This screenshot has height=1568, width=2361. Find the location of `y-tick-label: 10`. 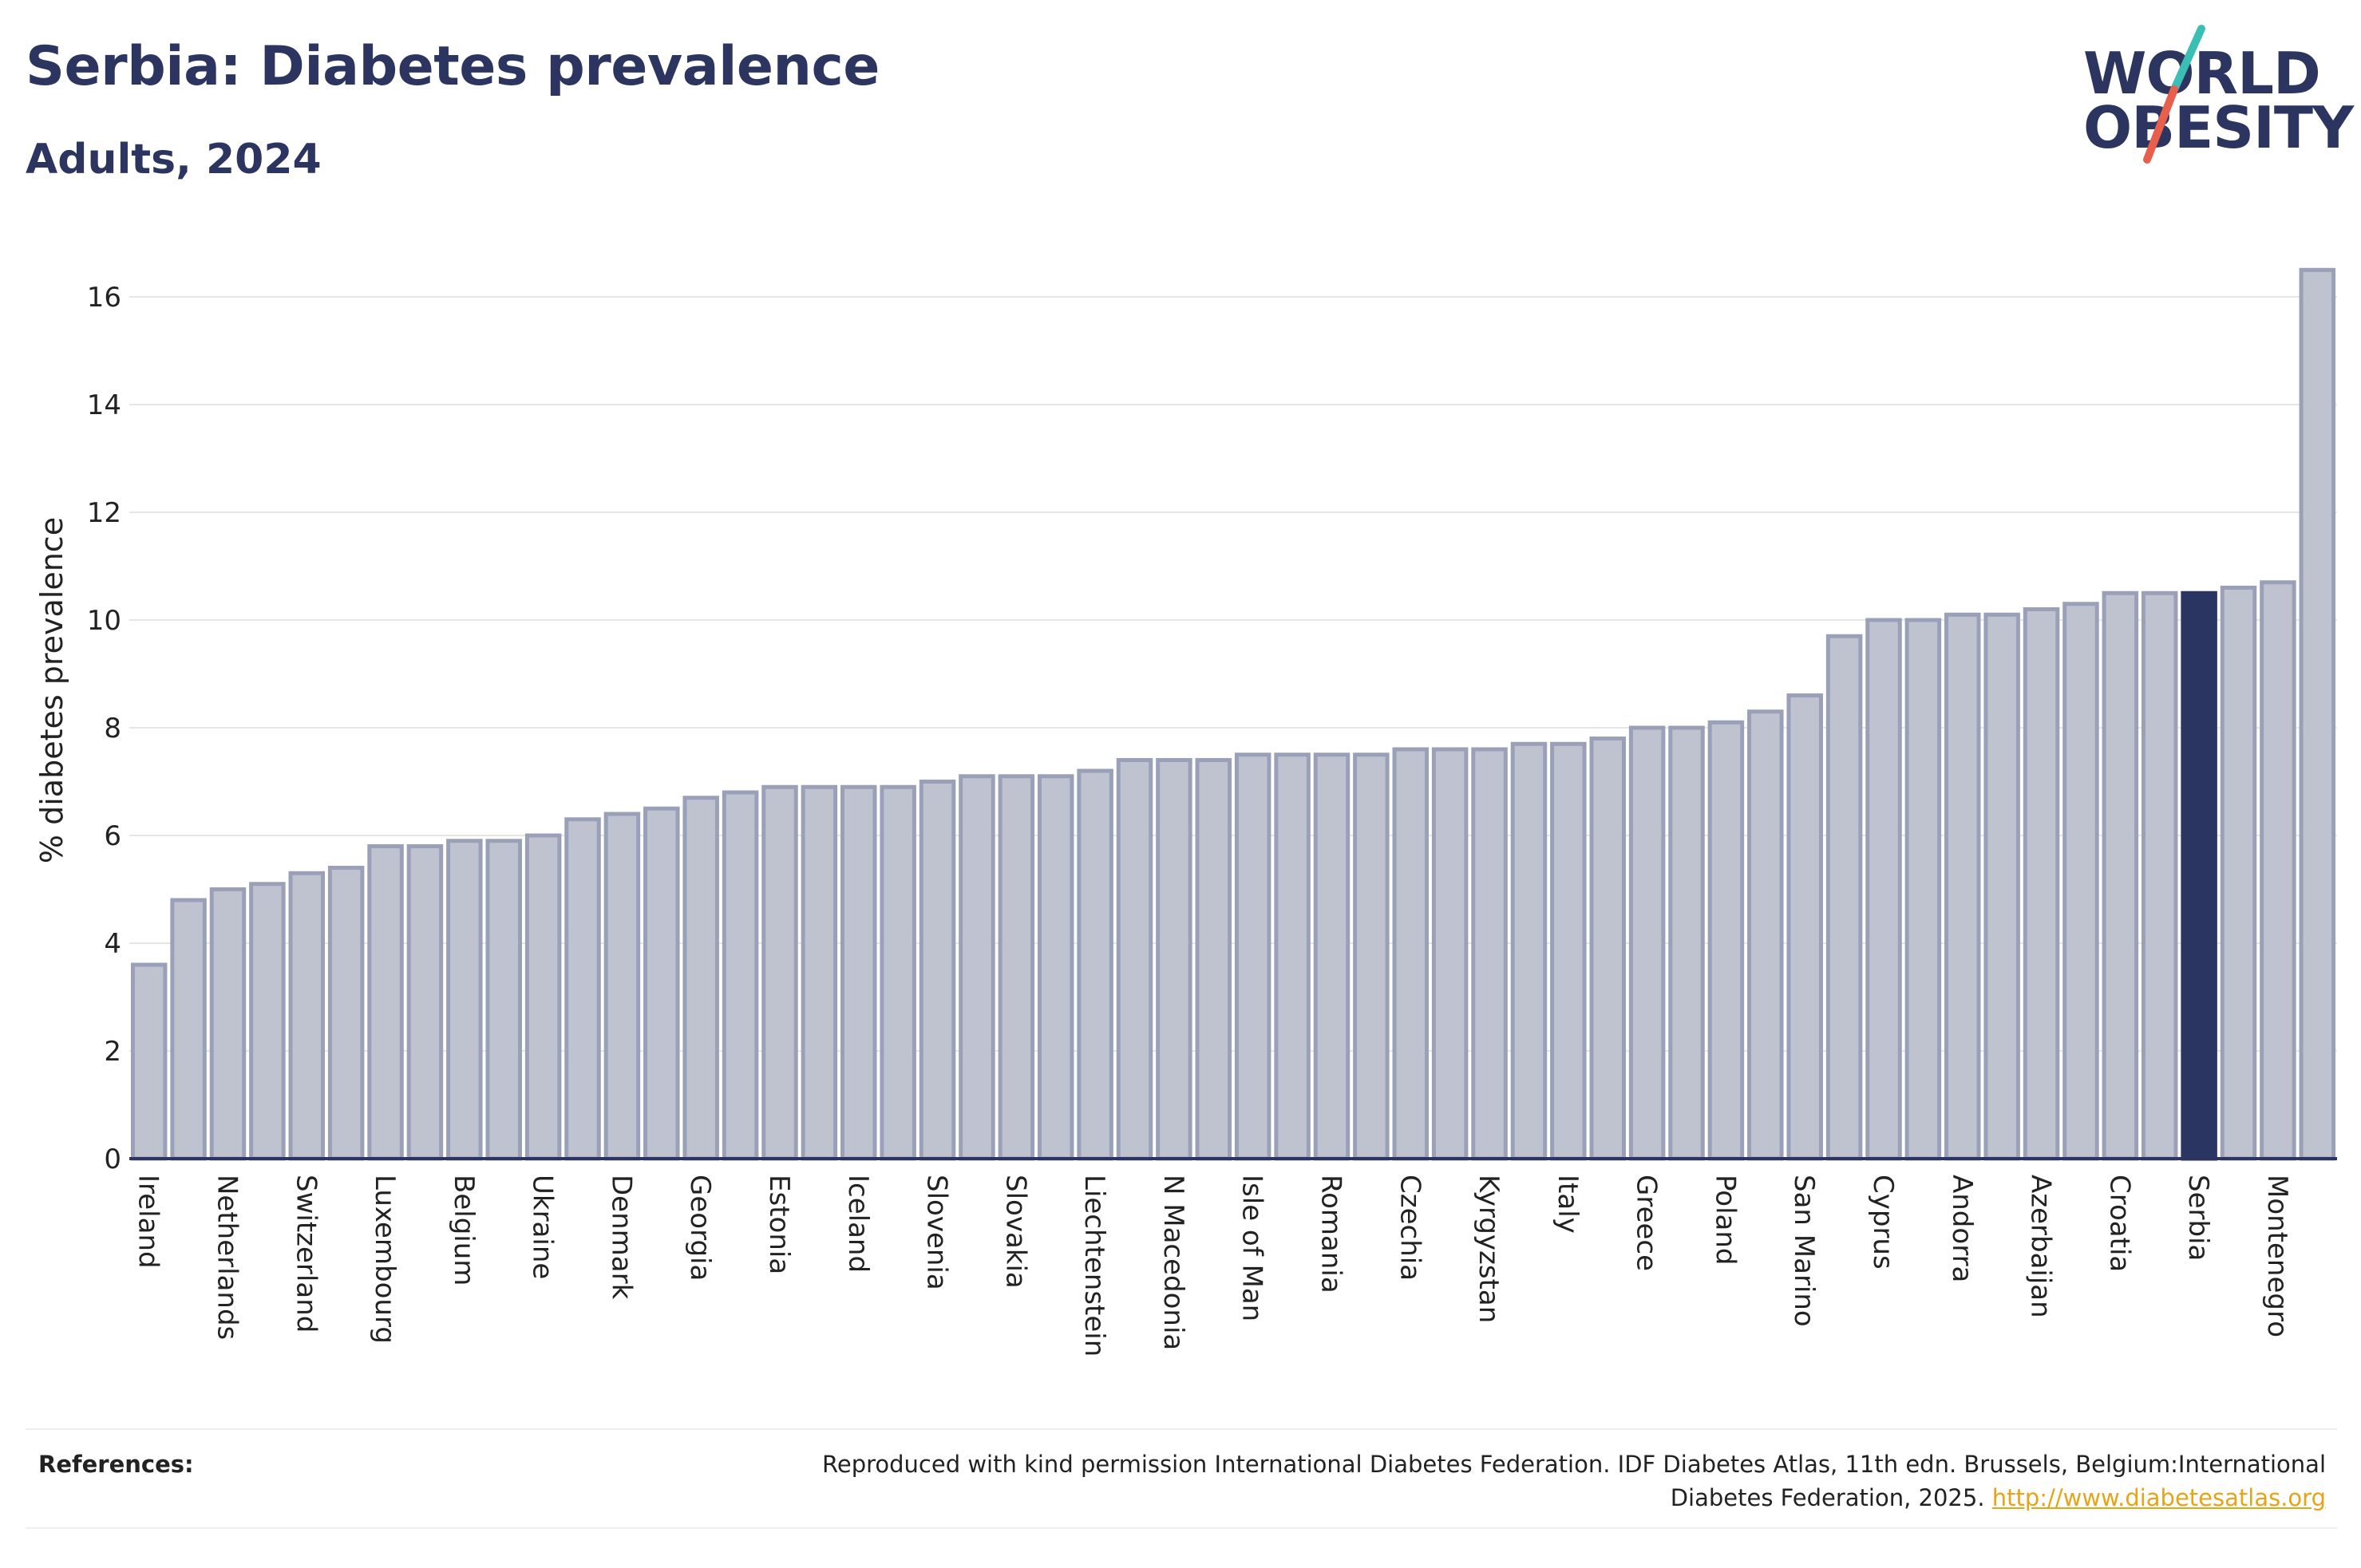

y-tick-label: 10 is located at coordinates (104, 621).